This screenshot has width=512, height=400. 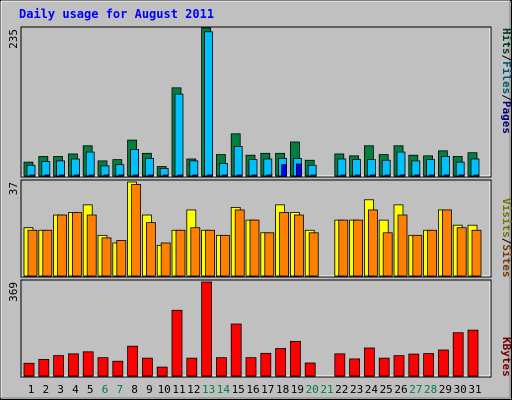 What do you see at coordinates (13, 292) in the screenshot?
I see `panel-kbytes-max-label: 369` at bounding box center [13, 292].